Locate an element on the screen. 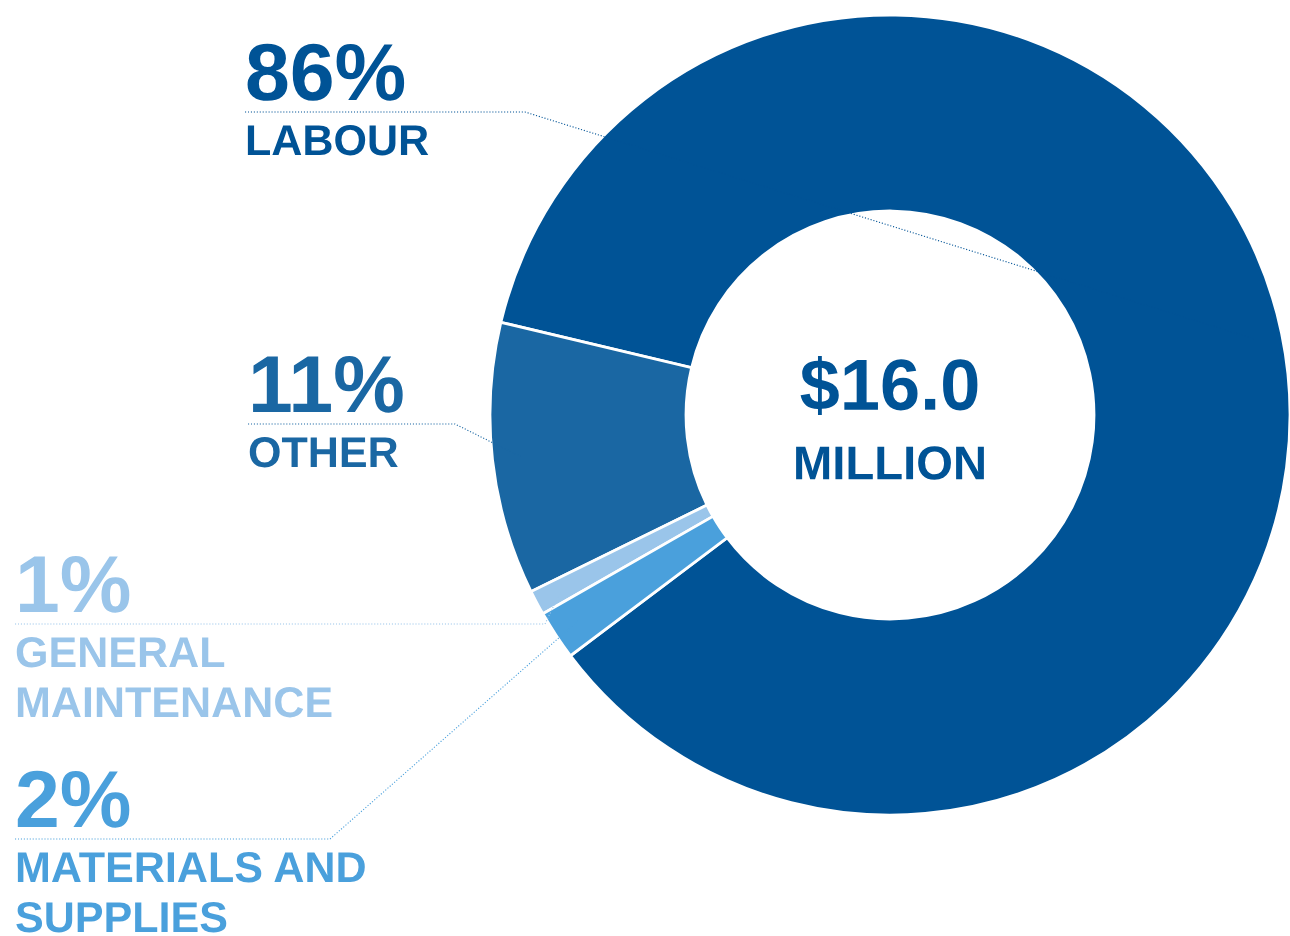 The height and width of the screenshot is (936, 1290). slice-label: GENERAL MAINTENANCE is located at coordinates (174, 677).